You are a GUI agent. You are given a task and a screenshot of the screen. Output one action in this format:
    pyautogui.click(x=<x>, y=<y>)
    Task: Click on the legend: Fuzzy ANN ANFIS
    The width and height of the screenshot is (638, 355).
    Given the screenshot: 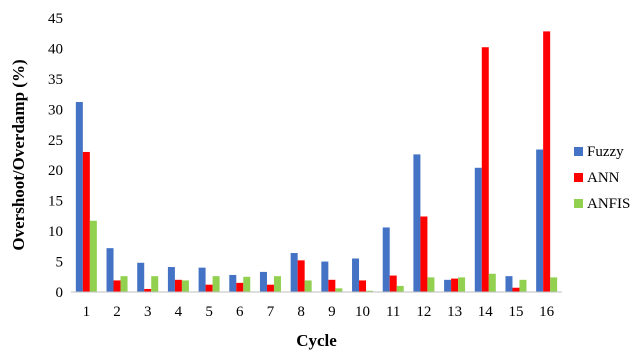 What is the action you would take?
    pyautogui.click(x=602, y=178)
    